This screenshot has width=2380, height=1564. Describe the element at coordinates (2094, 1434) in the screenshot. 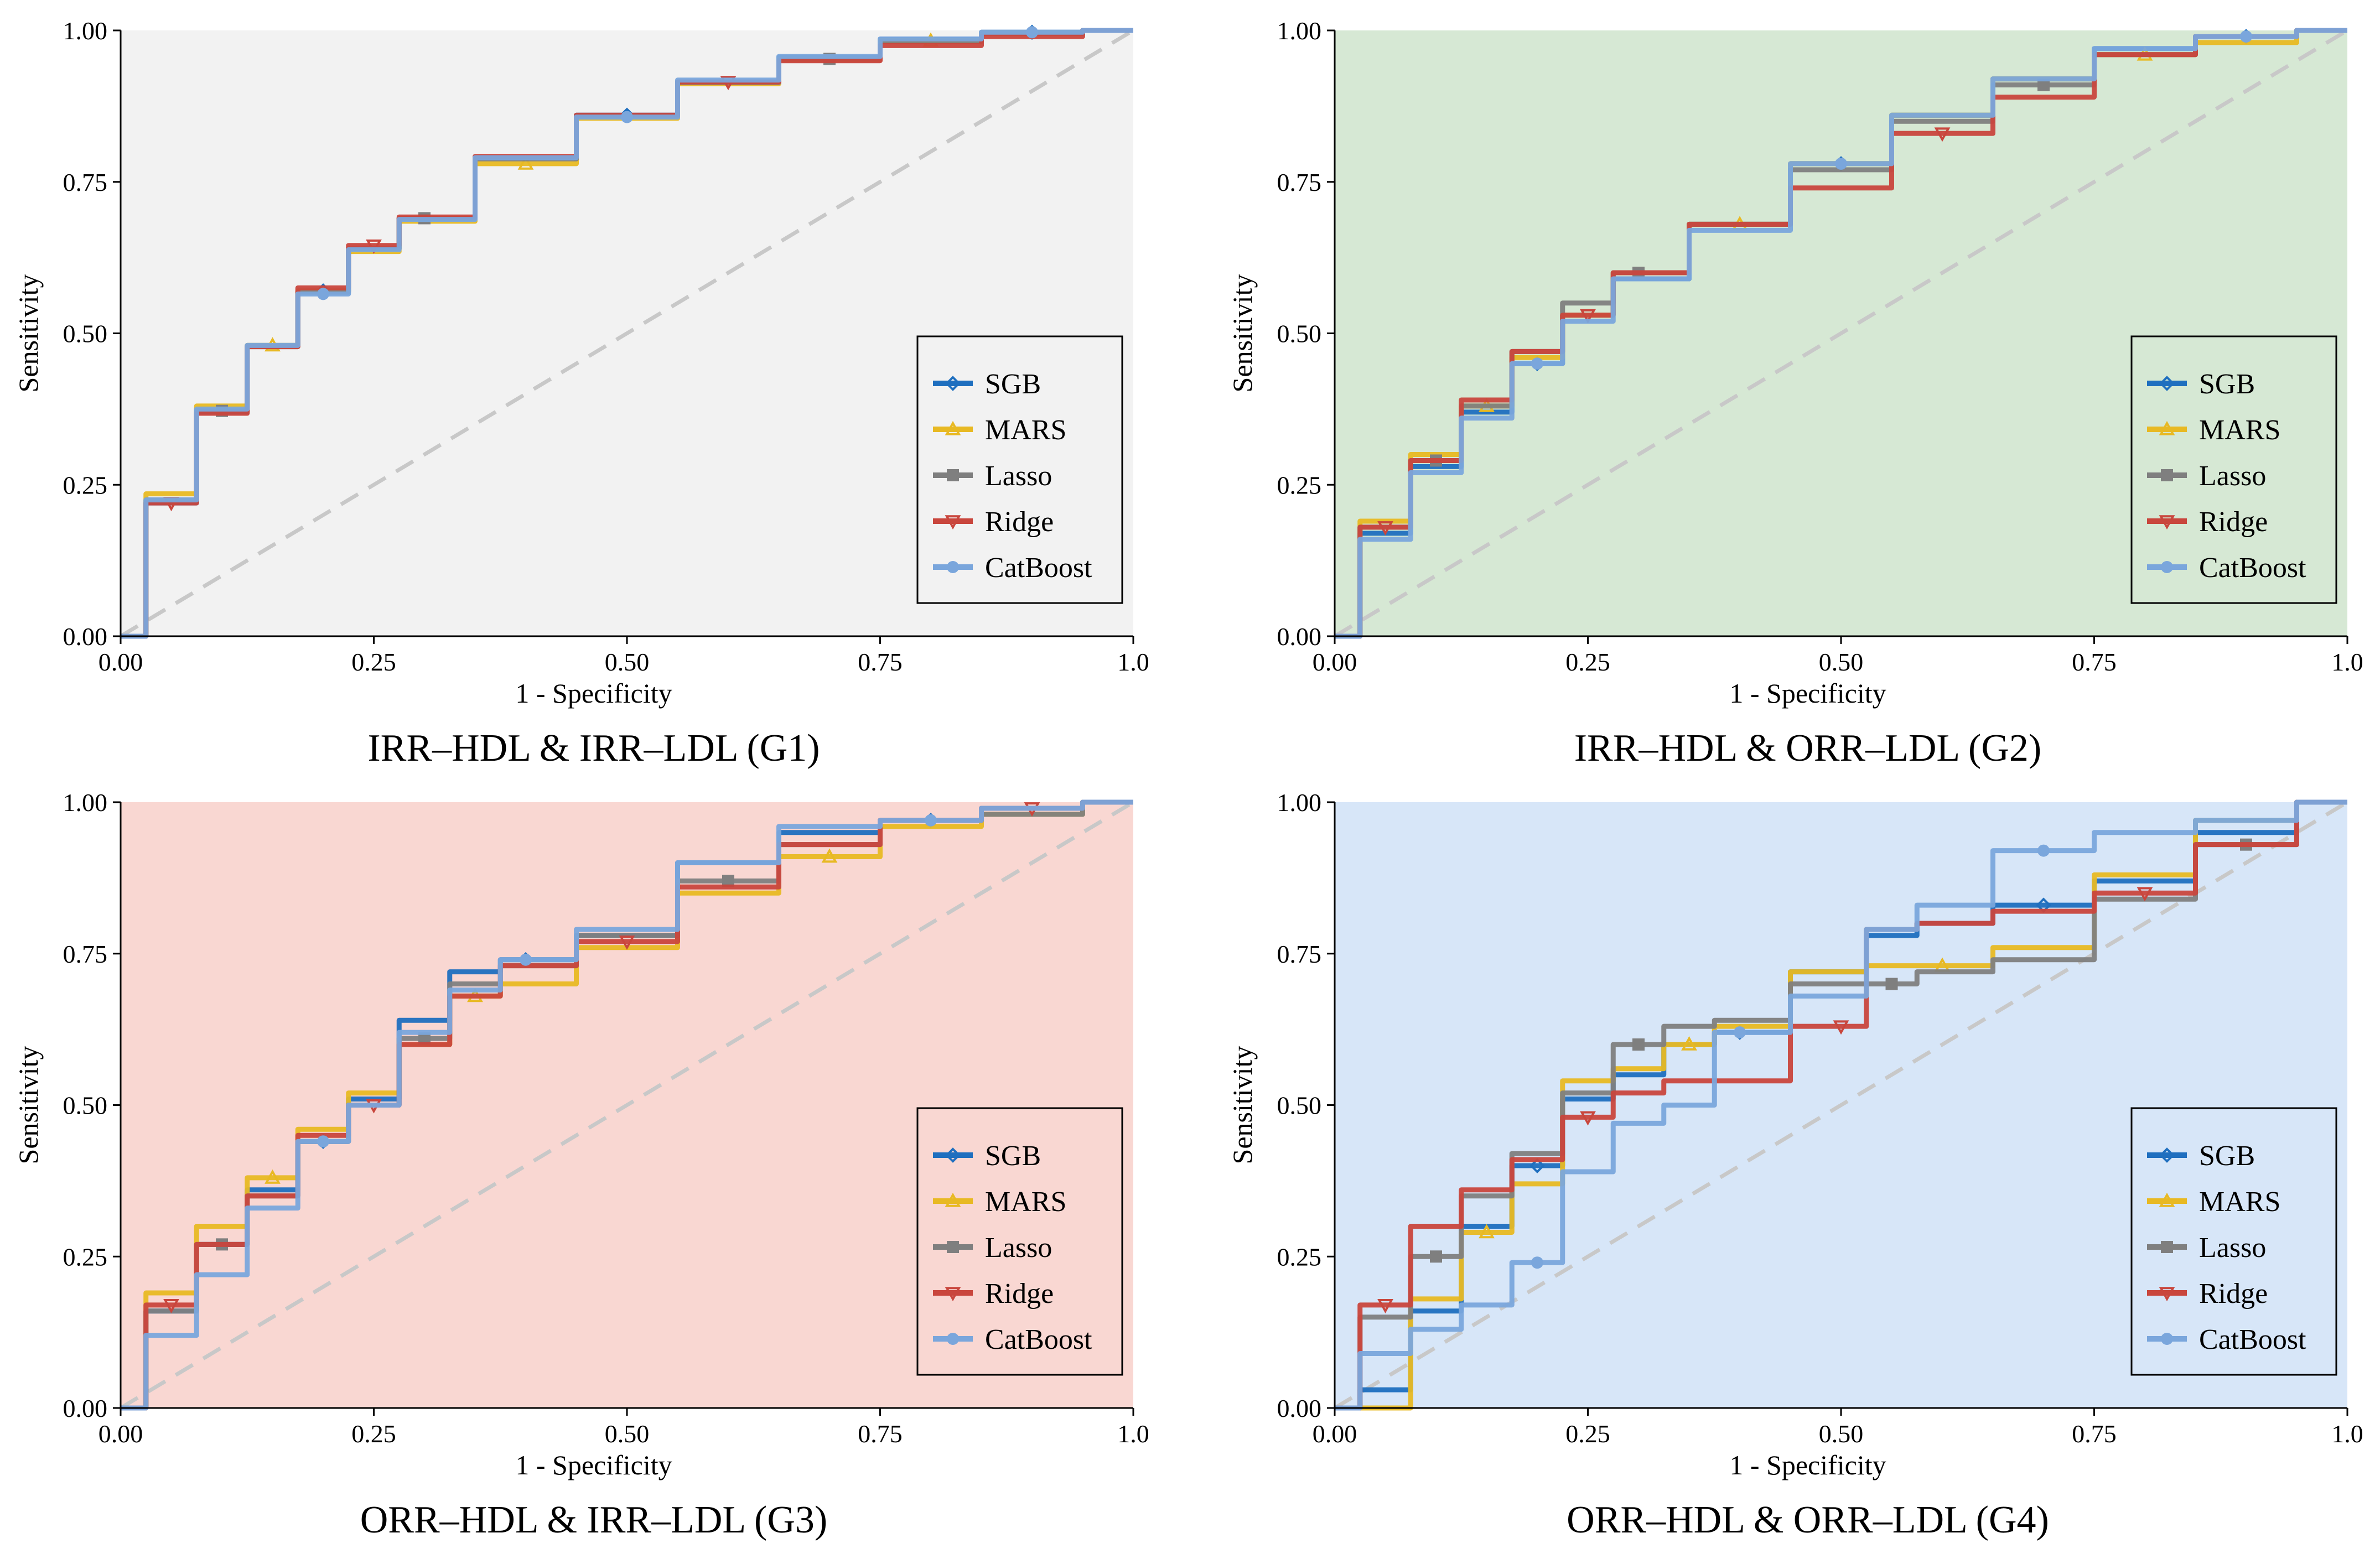

I see `x-tick-label: 0.75` at that location.